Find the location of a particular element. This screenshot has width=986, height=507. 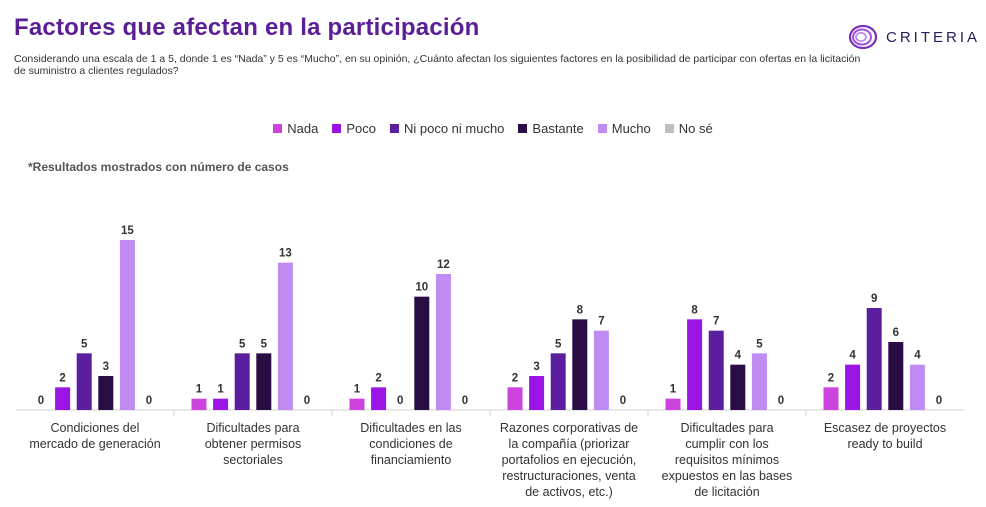

legend-item: No sé is located at coordinates (688, 128).